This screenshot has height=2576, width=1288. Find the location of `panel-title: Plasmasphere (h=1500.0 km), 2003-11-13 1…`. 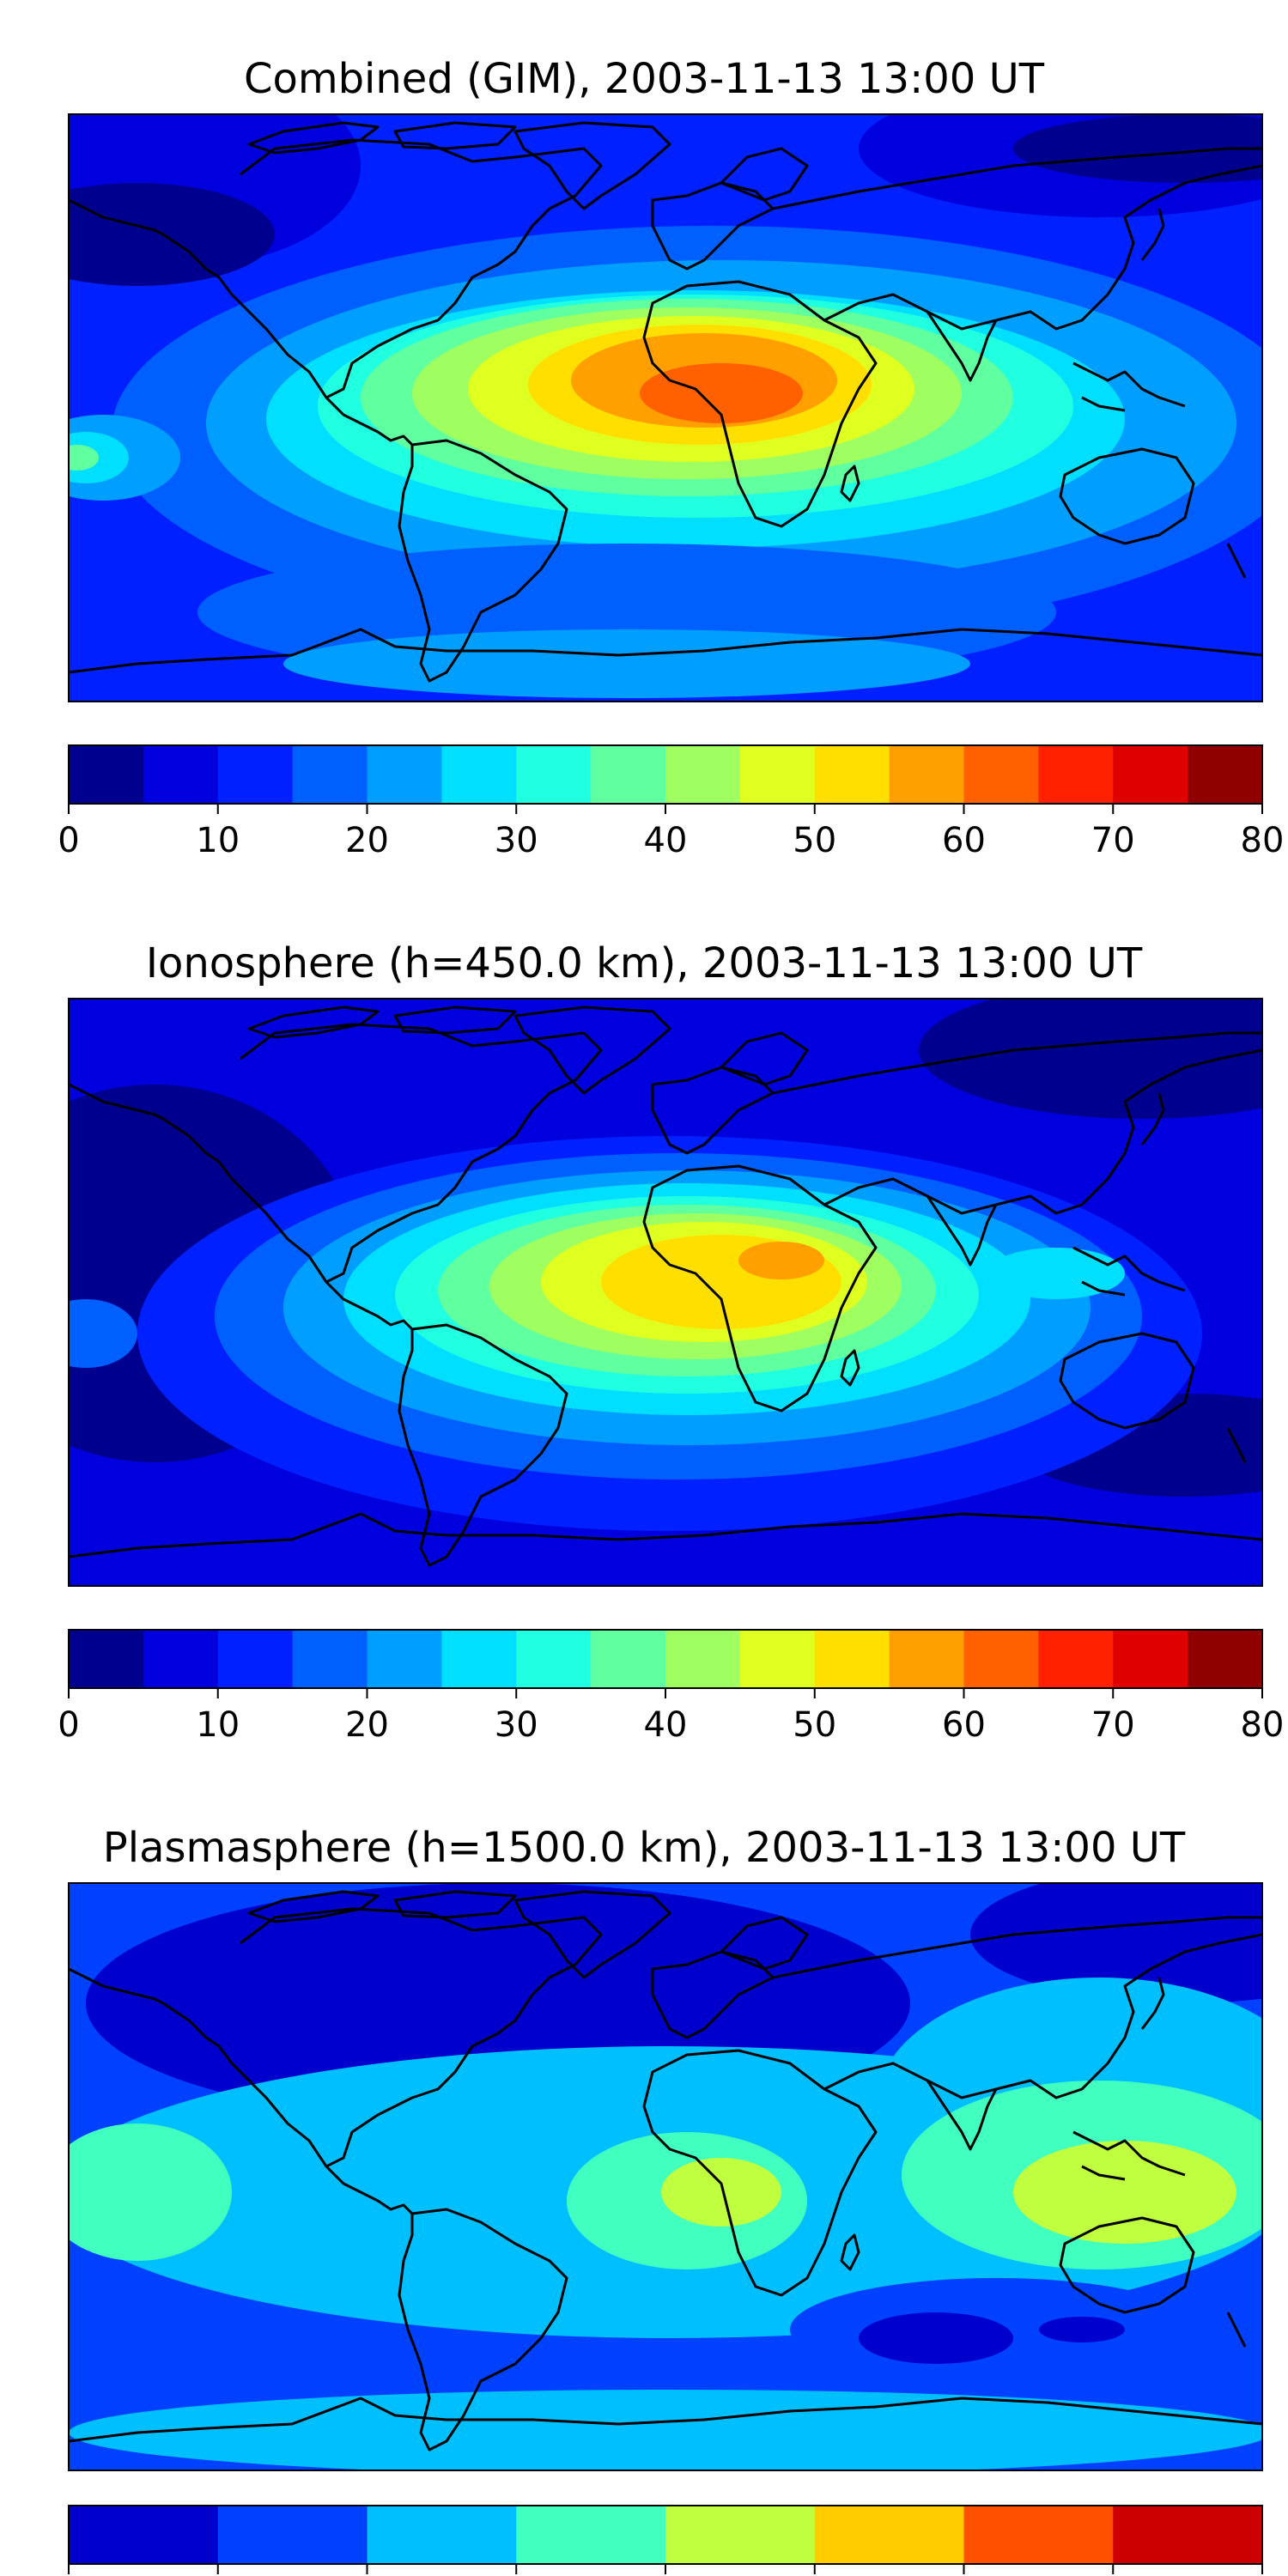

panel-title: Plasmasphere (h=1500.0 km), 2003-11-13 1… is located at coordinates (644, 1848).